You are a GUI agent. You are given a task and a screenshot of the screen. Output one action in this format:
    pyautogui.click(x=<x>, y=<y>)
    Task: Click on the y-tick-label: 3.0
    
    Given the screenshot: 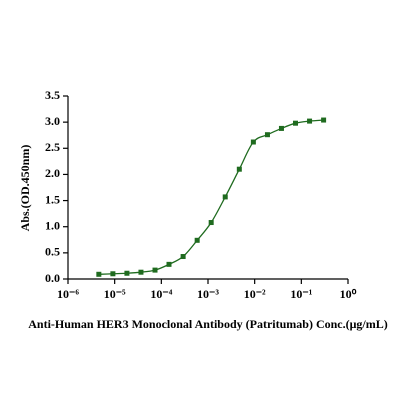 What is the action you would take?
    pyautogui.click(x=52, y=121)
    